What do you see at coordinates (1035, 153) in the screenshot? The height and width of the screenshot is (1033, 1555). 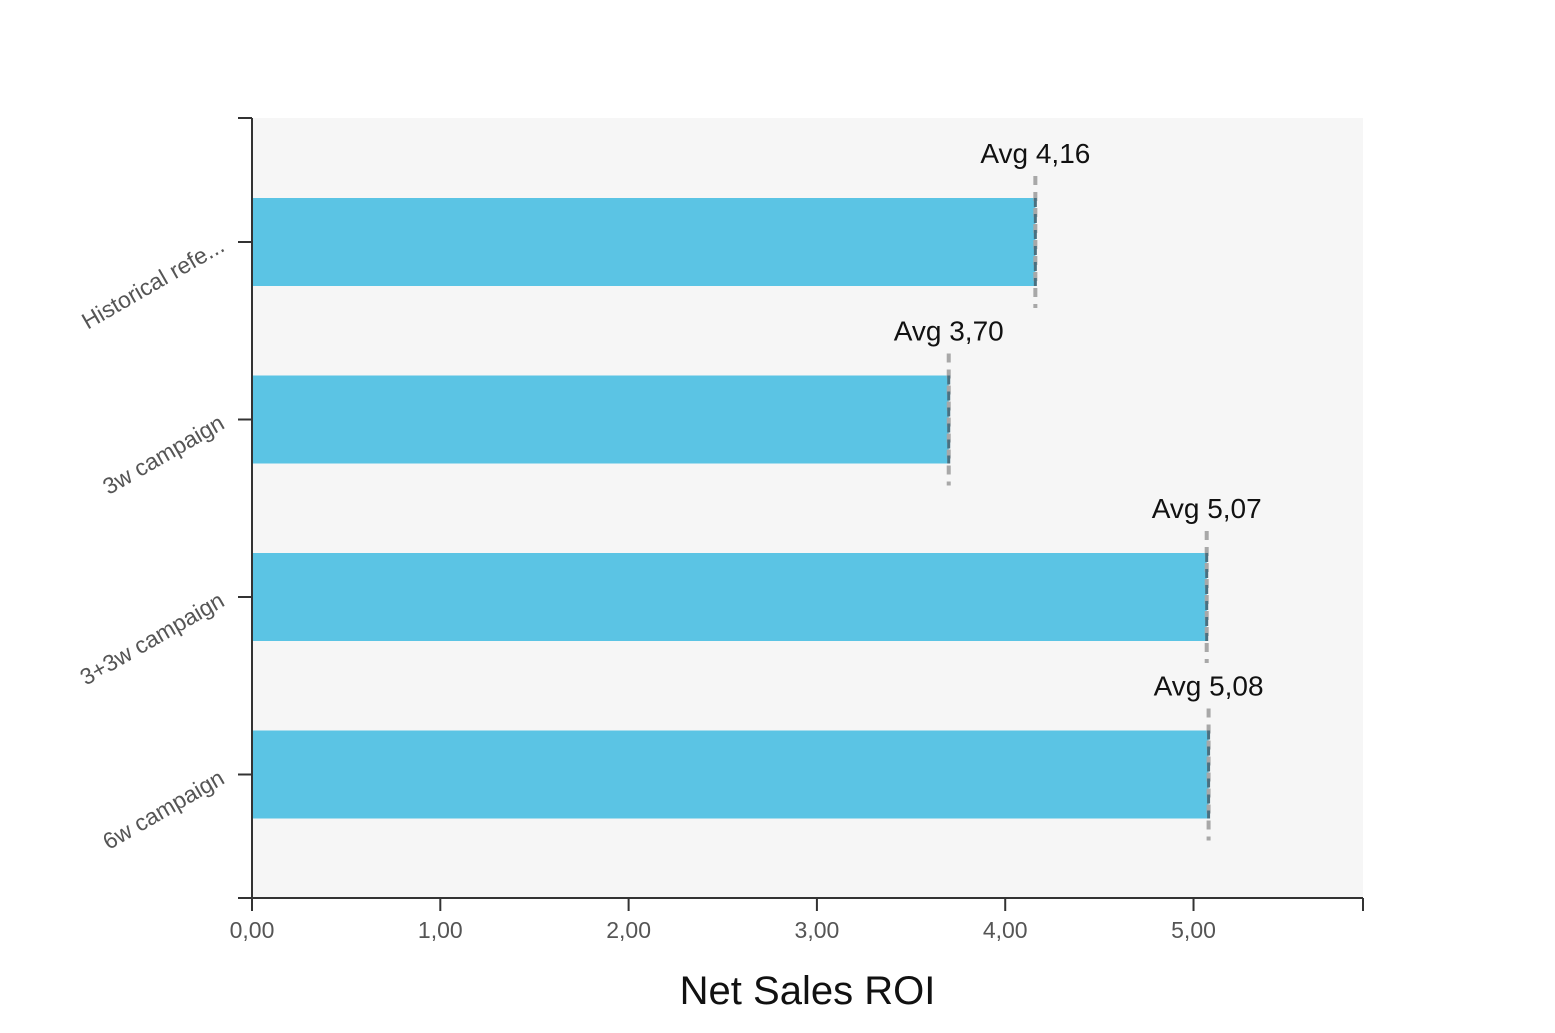 I see `average-data-label: Avg 4,16` at bounding box center [1035, 153].